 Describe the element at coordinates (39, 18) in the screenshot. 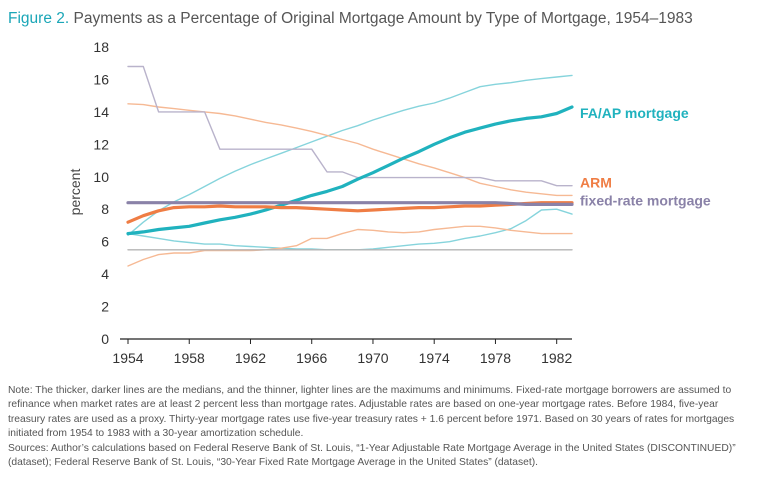

I see `figure-label: Figure 2.` at that location.